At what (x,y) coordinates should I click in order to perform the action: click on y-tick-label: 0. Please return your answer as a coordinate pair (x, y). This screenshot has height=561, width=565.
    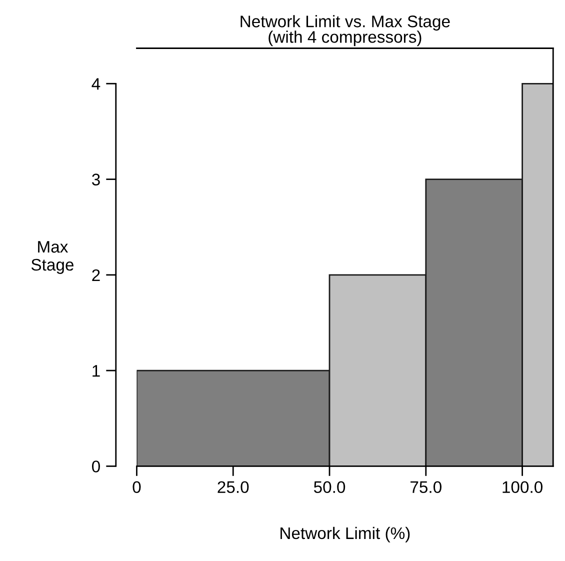
    Looking at the image, I should click on (96, 466).